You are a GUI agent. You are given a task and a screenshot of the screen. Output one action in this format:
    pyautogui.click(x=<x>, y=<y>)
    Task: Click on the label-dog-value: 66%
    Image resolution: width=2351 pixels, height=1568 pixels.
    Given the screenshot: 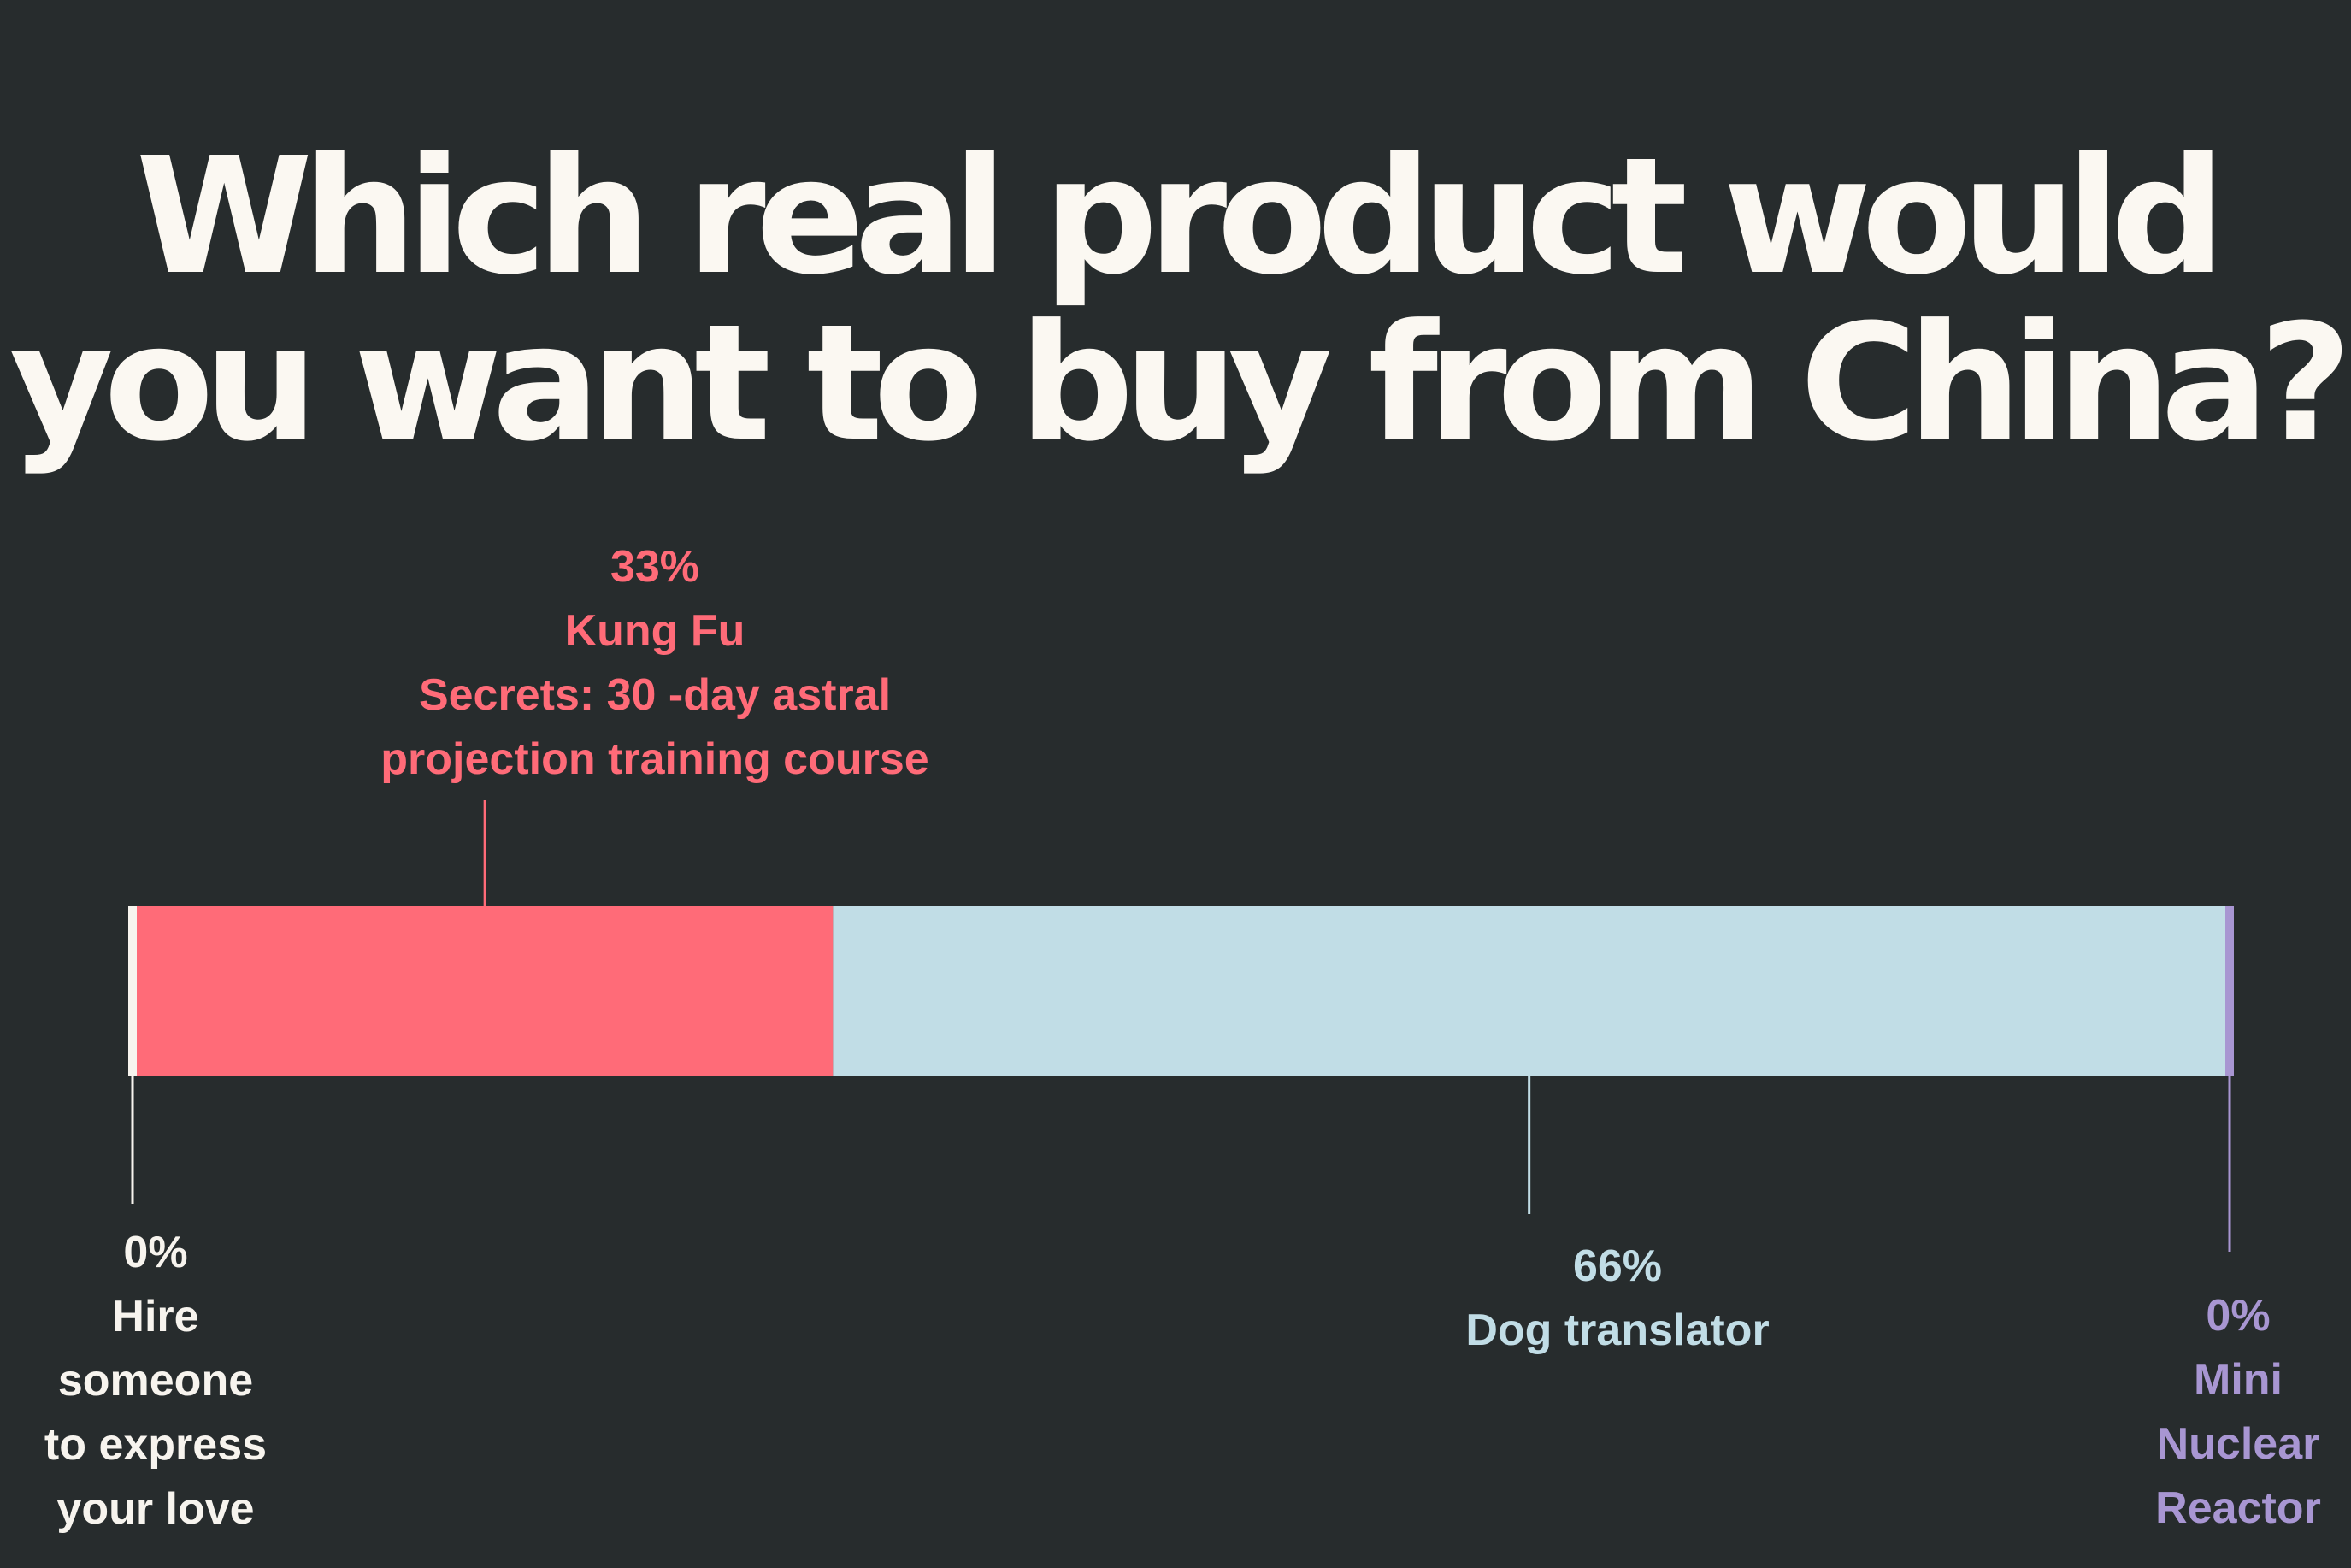 What is the action you would take?
    pyautogui.click(x=1617, y=1266)
    